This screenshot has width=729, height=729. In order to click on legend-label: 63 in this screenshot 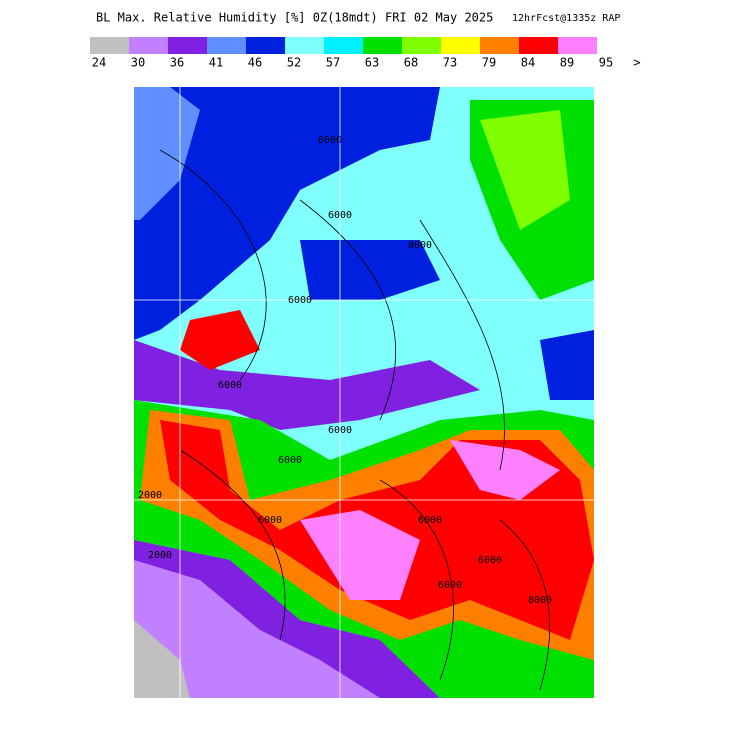, I will do `click(372, 63)`.